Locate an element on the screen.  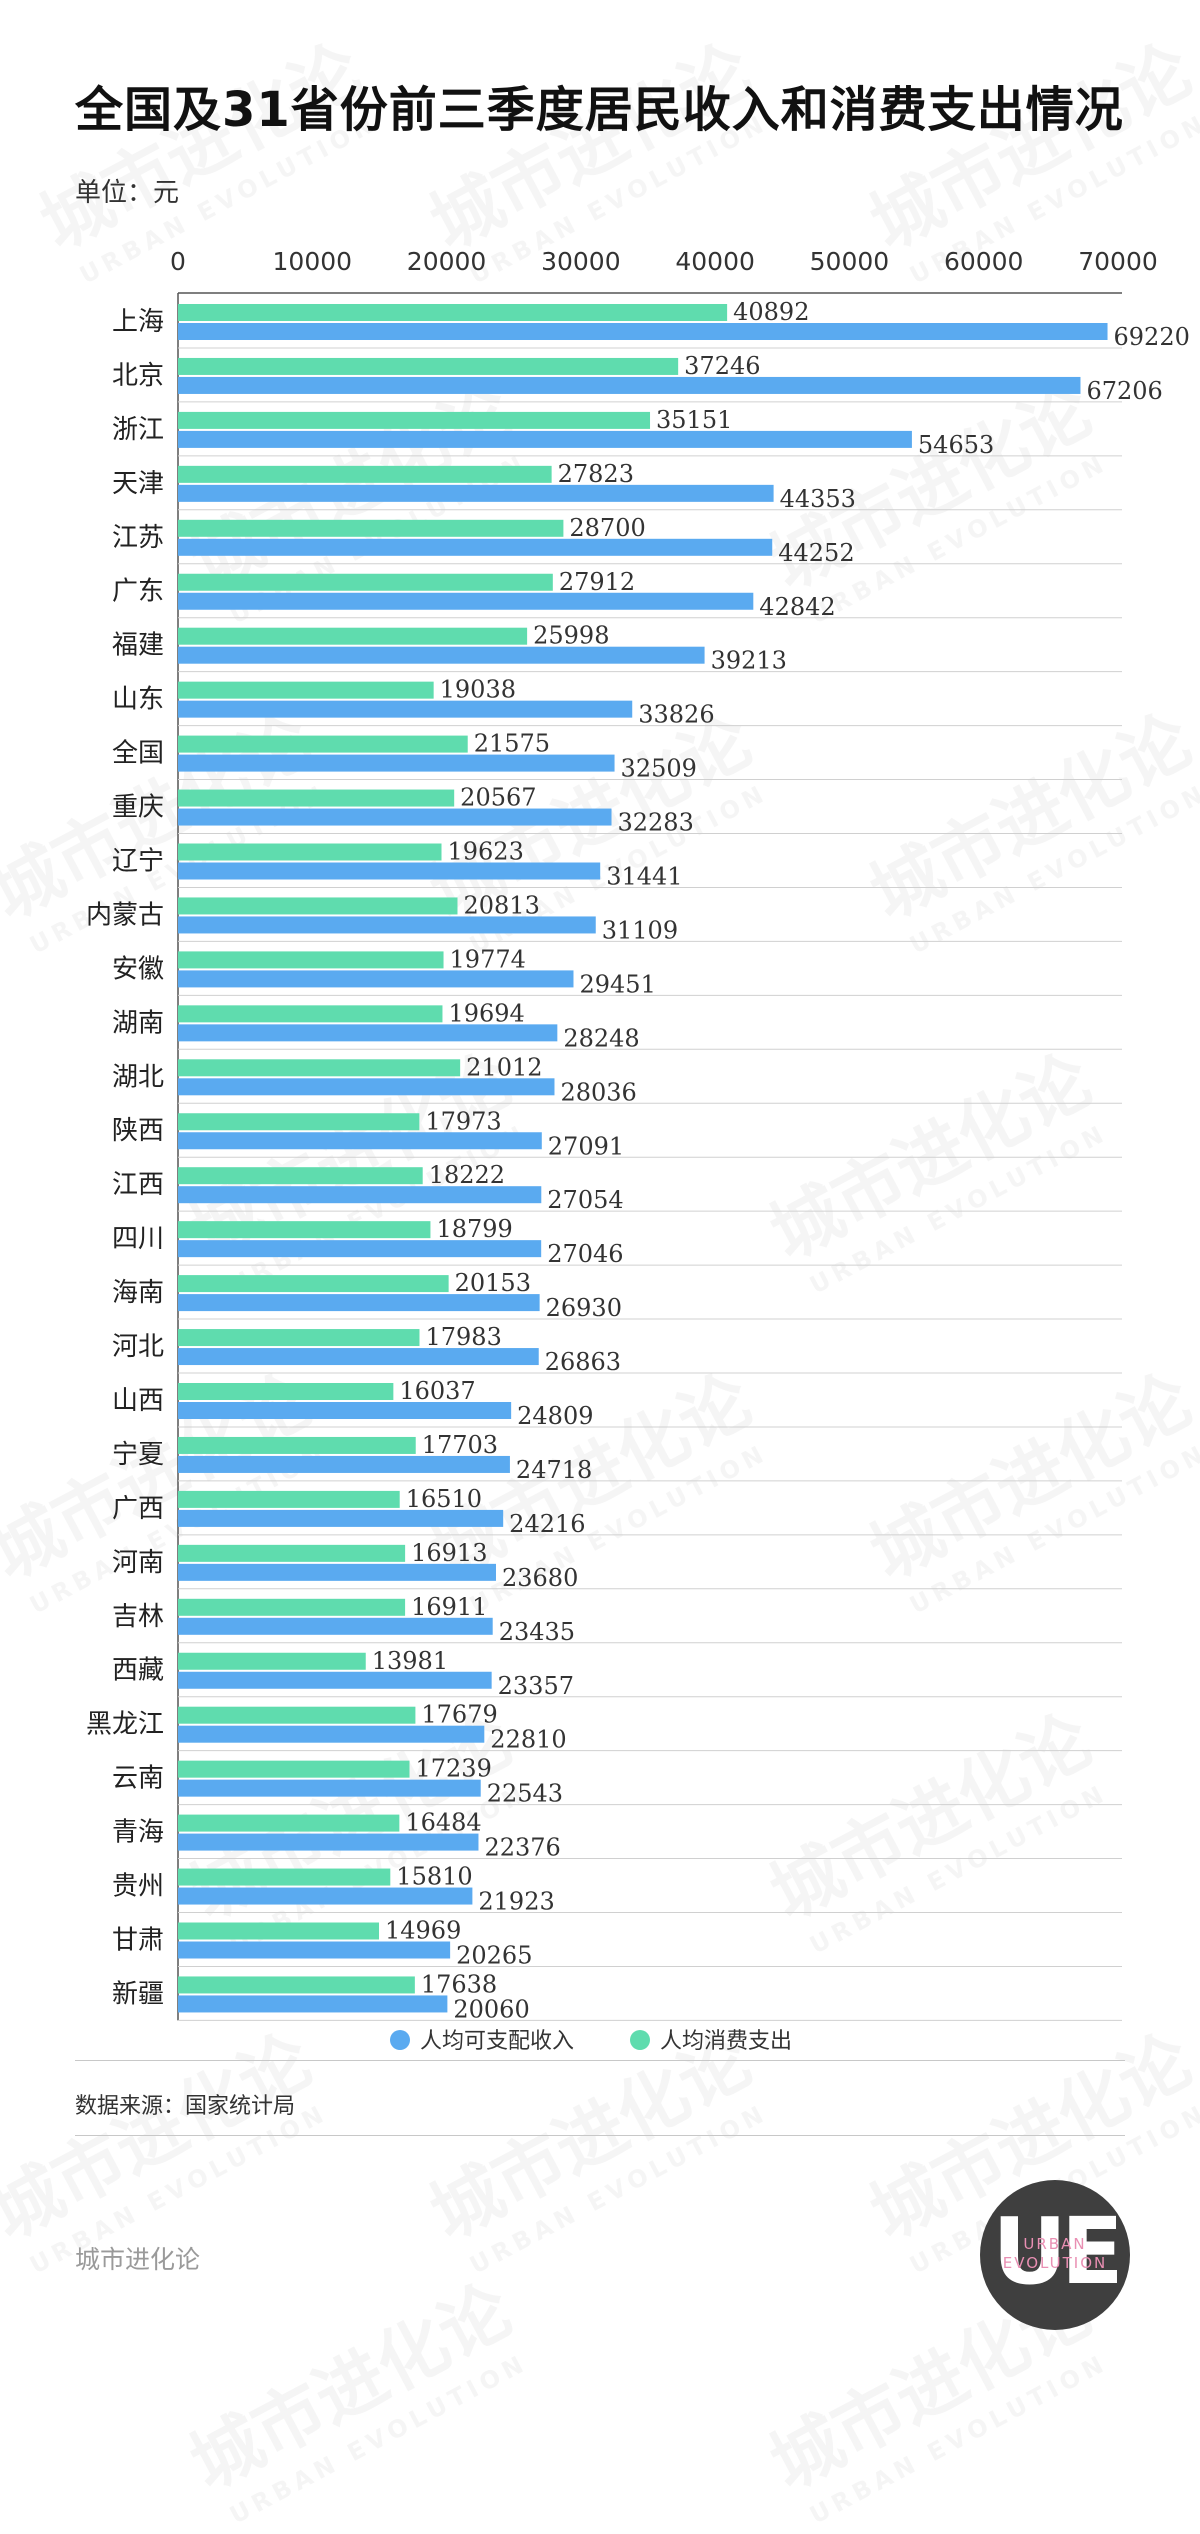
category-label: 广西 is located at coordinates (138, 1509).